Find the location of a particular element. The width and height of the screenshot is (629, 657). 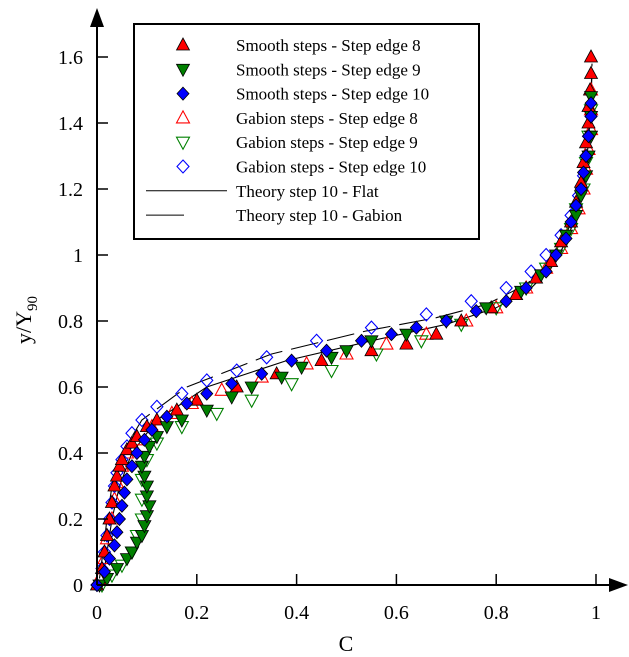

y-axis-label-sub: 90 is located at coordinates (33, 303).